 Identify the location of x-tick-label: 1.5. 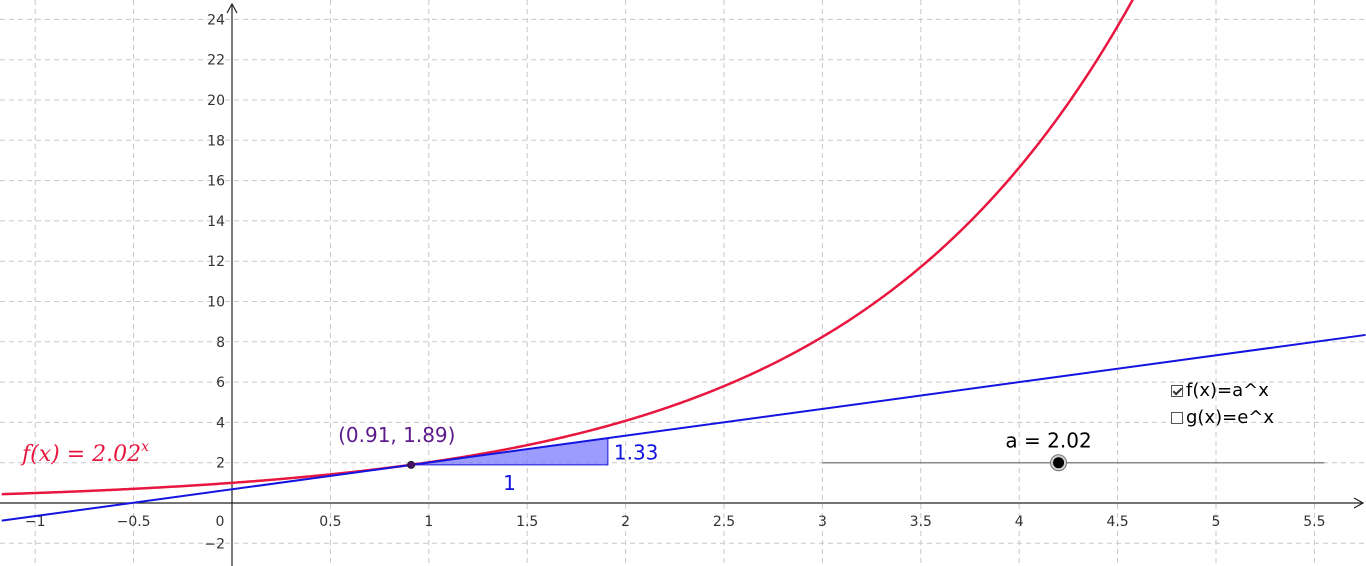
(527, 522).